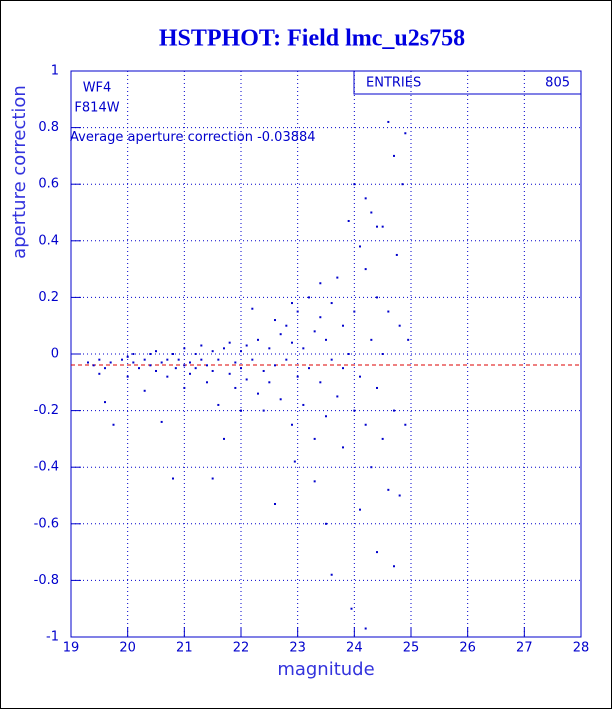  What do you see at coordinates (312, 39) in the screenshot?
I see `chart-title: HSTPHOT: Field lmc_u2s758` at bounding box center [312, 39].